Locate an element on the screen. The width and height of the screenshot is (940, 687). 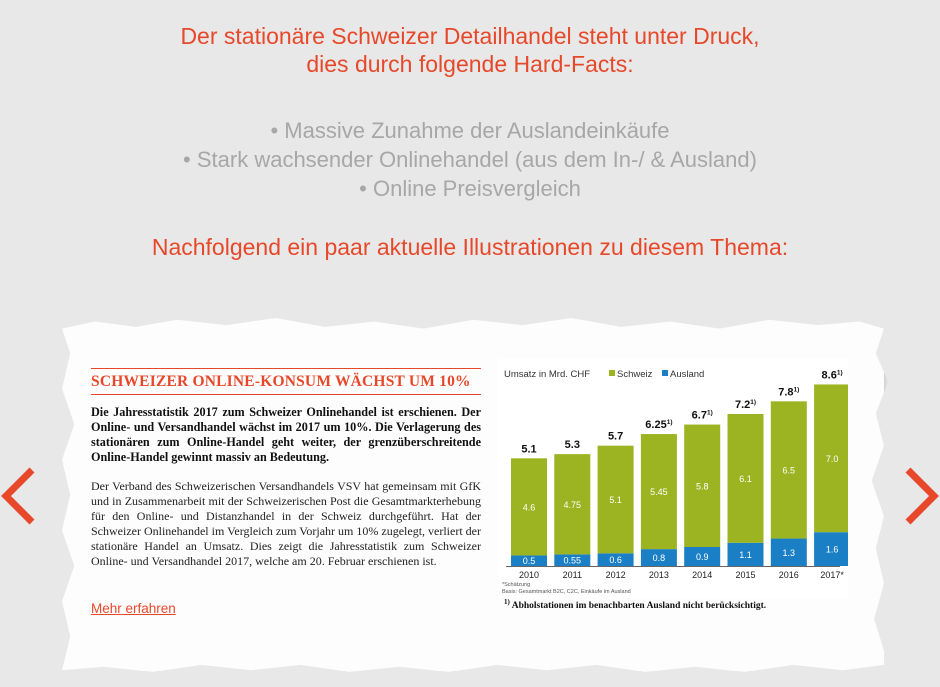
data-label-ausland: 0.5 is located at coordinates (529, 561).